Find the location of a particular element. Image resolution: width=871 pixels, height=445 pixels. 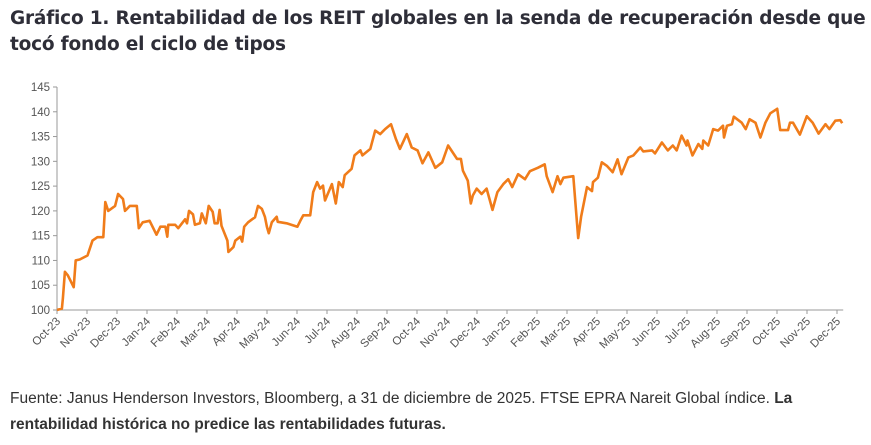

x-tick-label: Sep-25 is located at coordinates (735, 333).